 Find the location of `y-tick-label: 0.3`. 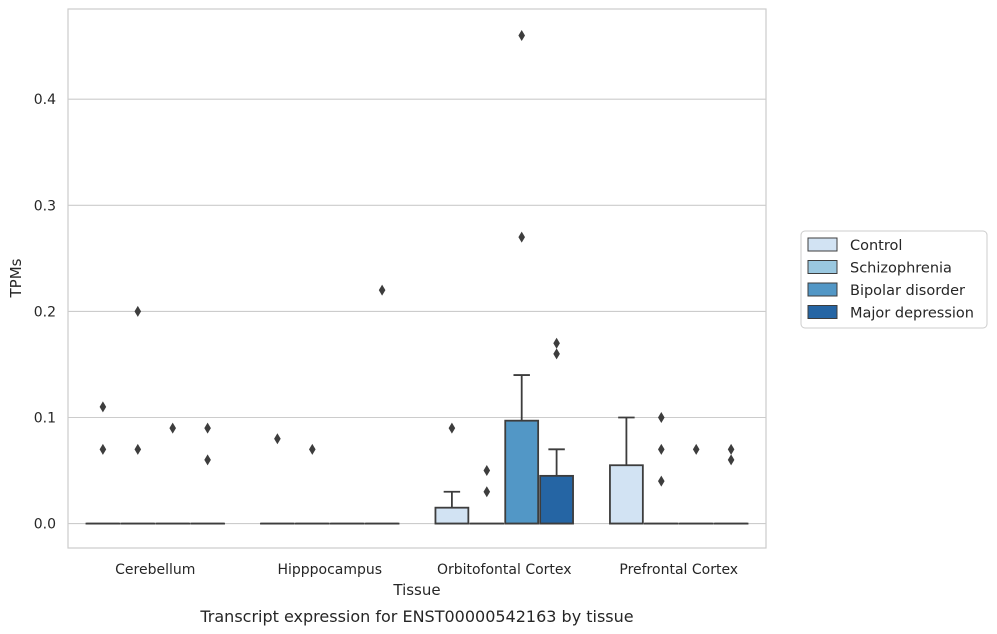

y-tick-label: 0.3 is located at coordinates (45, 206).